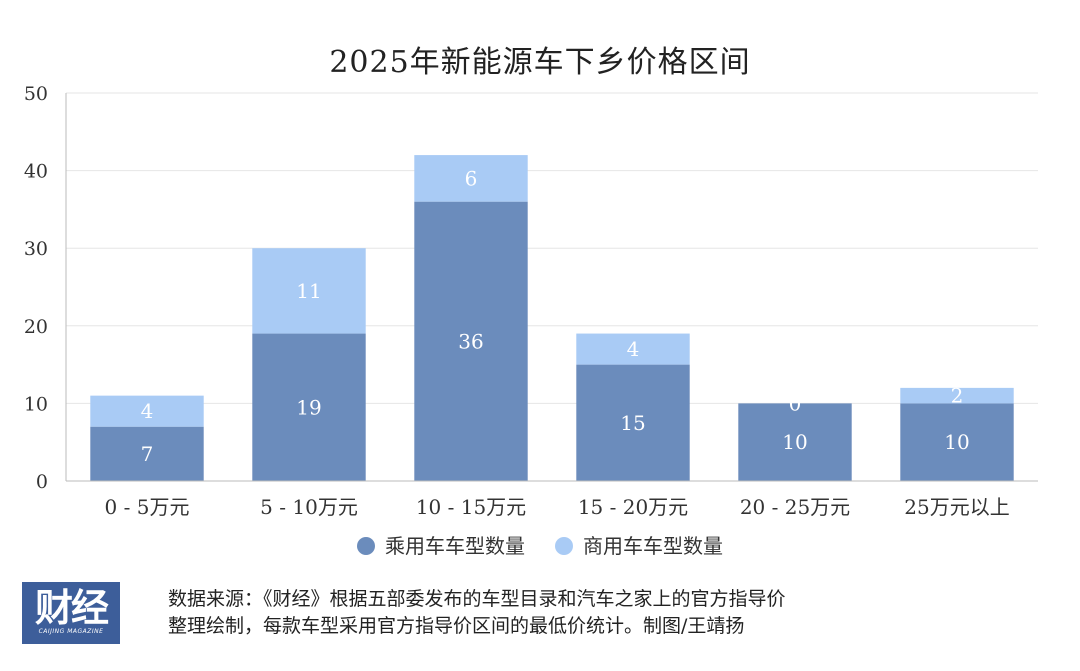  Describe the element at coordinates (795, 507) in the screenshot. I see `x-tick-label: 20 - 25万元` at that location.